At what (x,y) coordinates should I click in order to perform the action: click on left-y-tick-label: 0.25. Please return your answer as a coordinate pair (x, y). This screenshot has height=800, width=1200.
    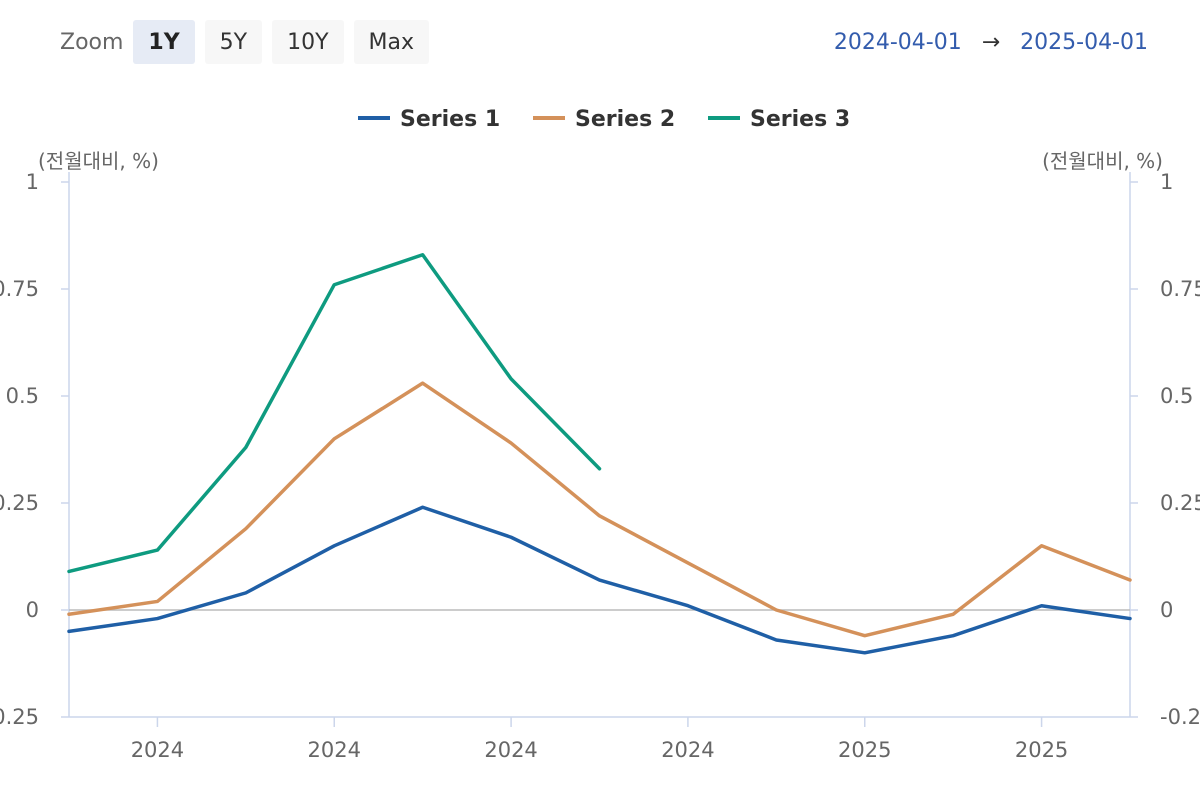
    Looking at the image, I should click on (19, 503).